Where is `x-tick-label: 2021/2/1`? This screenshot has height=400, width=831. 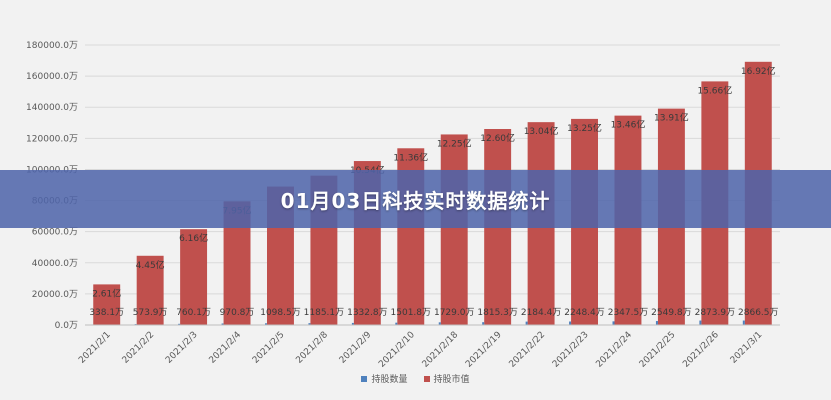 x-tick-label: 2021/2/1 is located at coordinates (95, 348).